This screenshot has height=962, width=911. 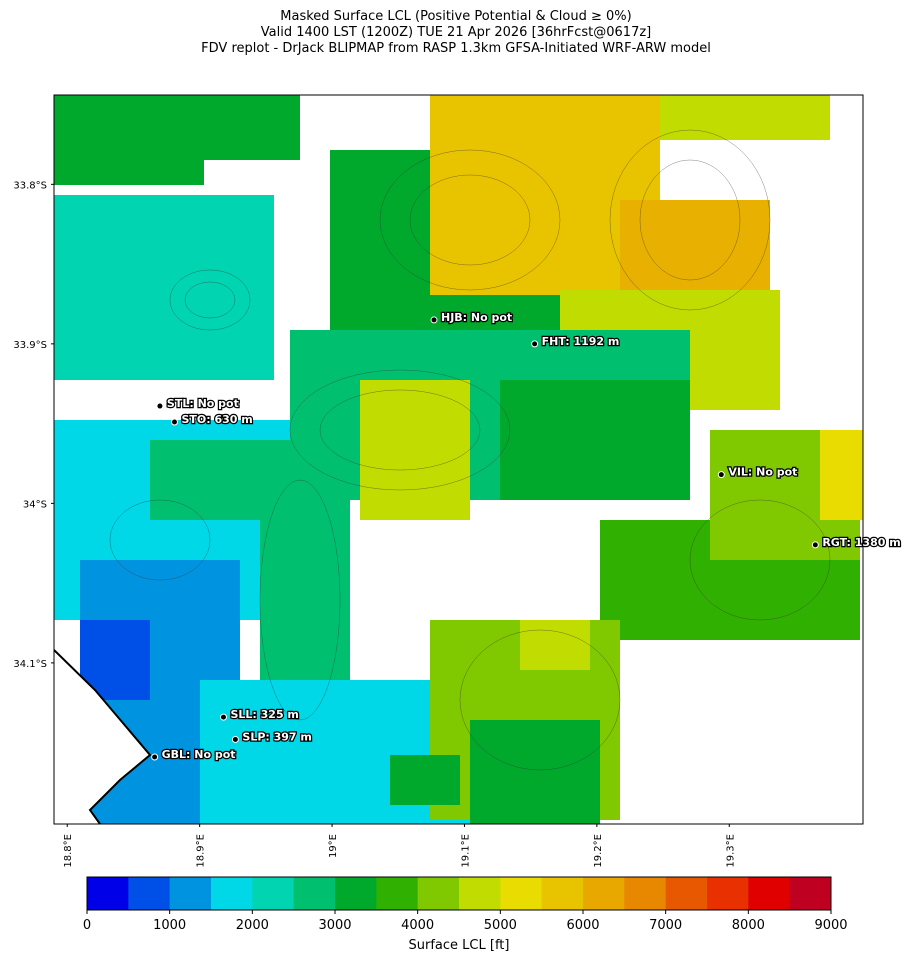 I want to click on x-tick-label: 19°E, so click(x=333, y=846).